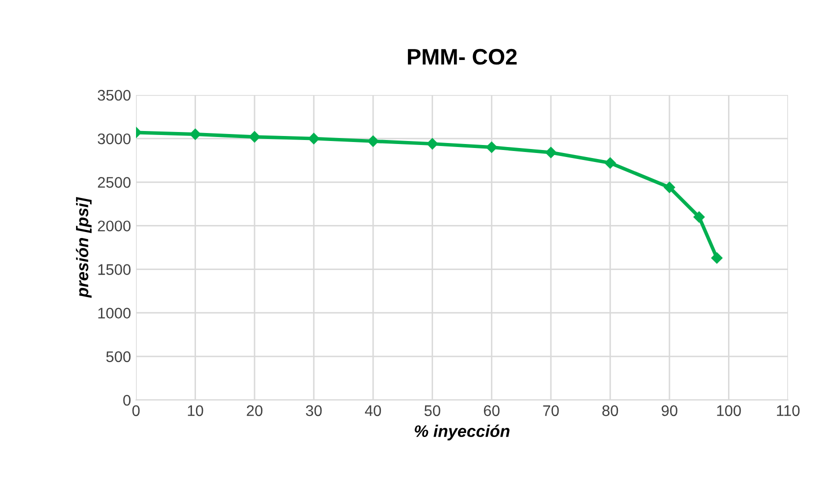 The height and width of the screenshot is (499, 817). I want to click on y-tick-label: 0, so click(127, 400).